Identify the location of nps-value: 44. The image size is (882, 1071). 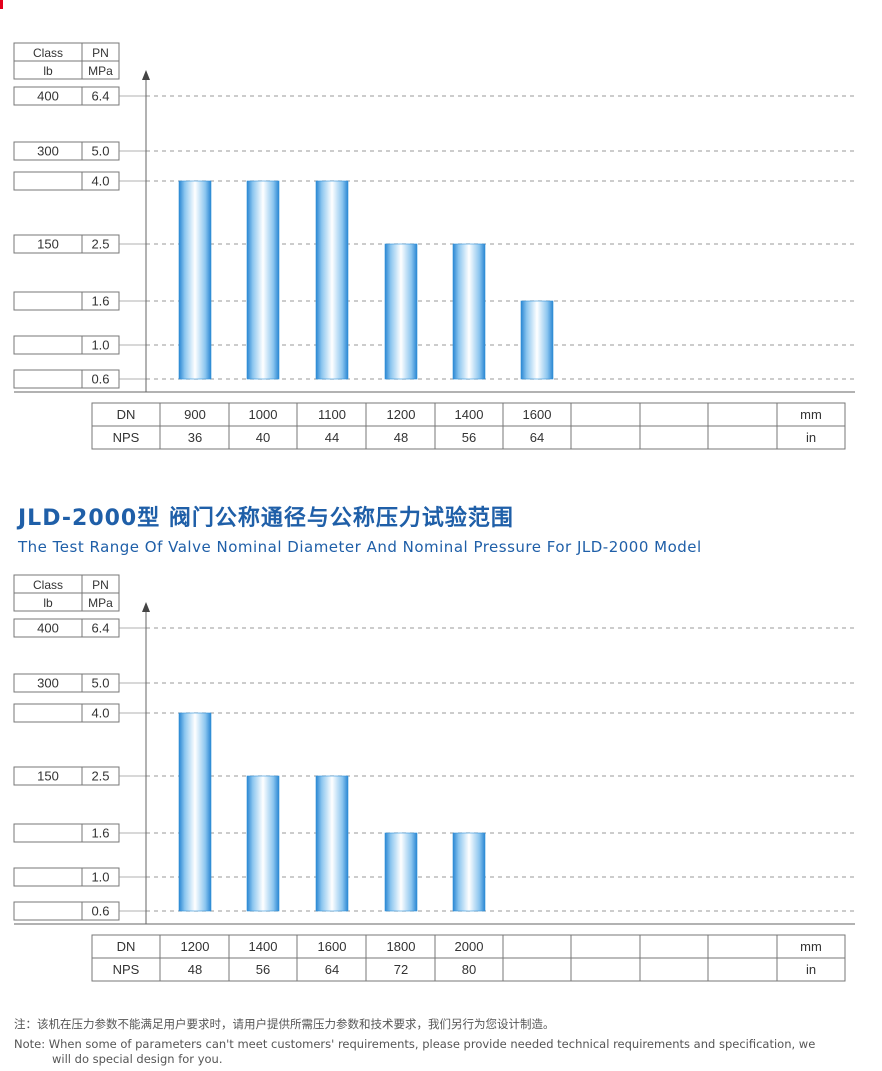
(332, 437).